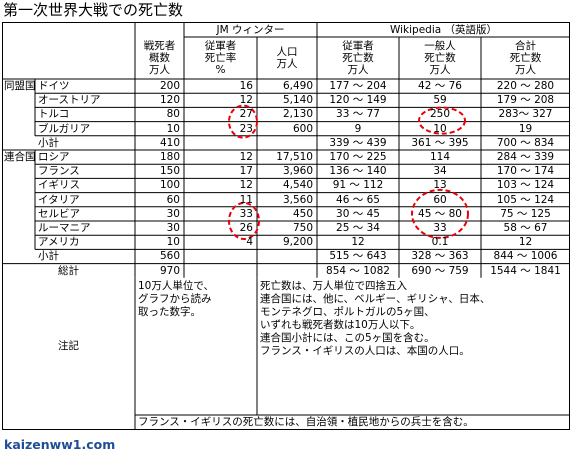 Image resolution: width=580 pixels, height=460 pixels. Describe the element at coordinates (358, 128) in the screenshot. I see `value-cell: 9` at that location.